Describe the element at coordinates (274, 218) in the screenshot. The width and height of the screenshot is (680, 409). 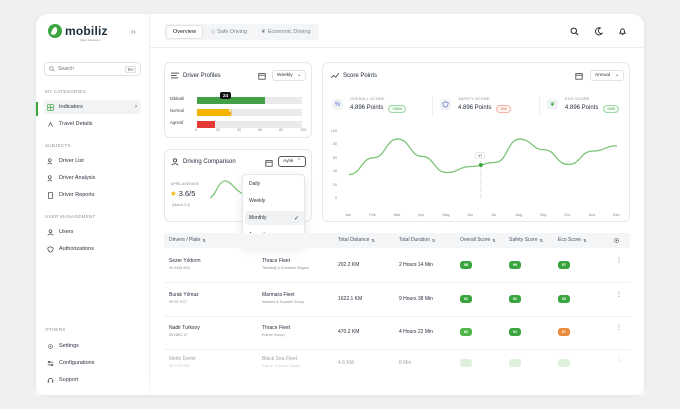
I see `dropdown-option-monthly: Monthly ✓` at that location.